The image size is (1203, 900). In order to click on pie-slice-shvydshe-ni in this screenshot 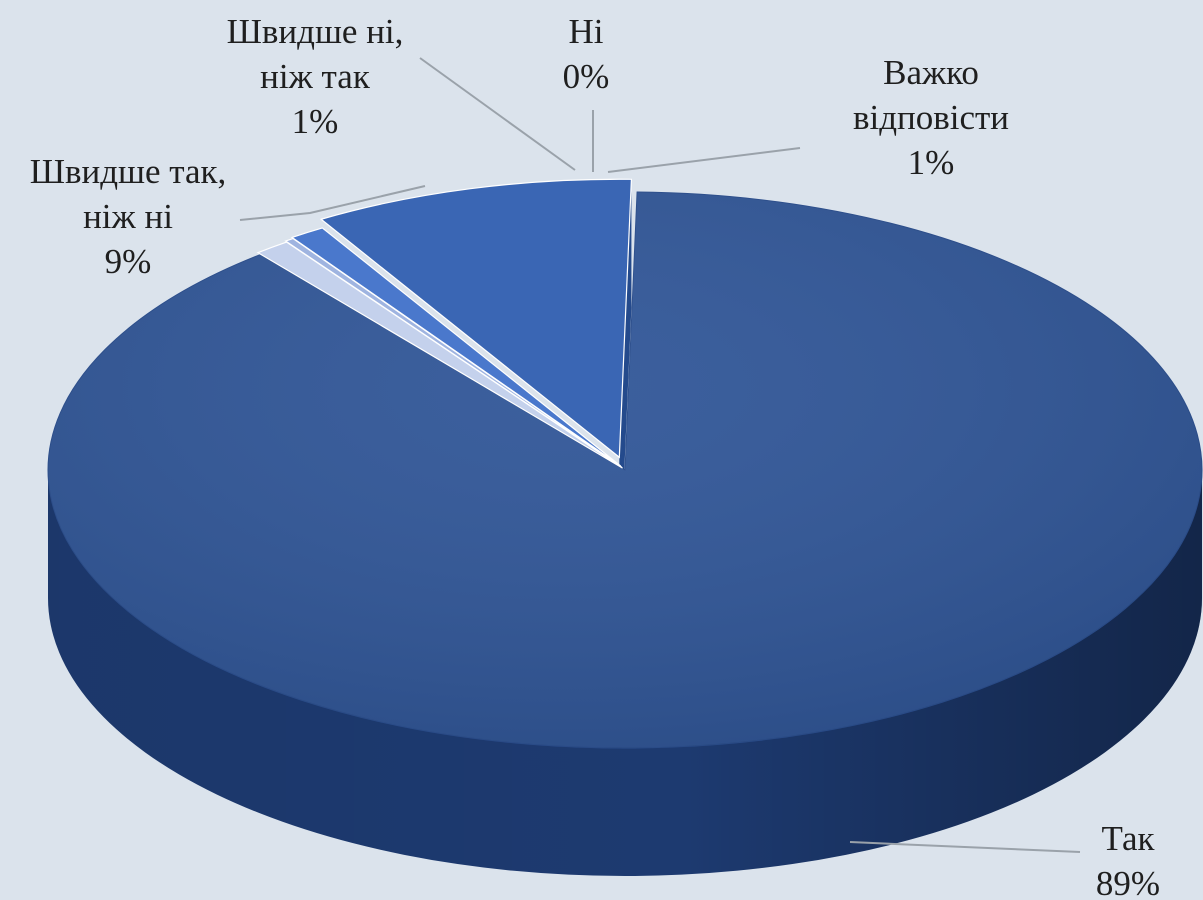, I will do `click(456, 347)`.